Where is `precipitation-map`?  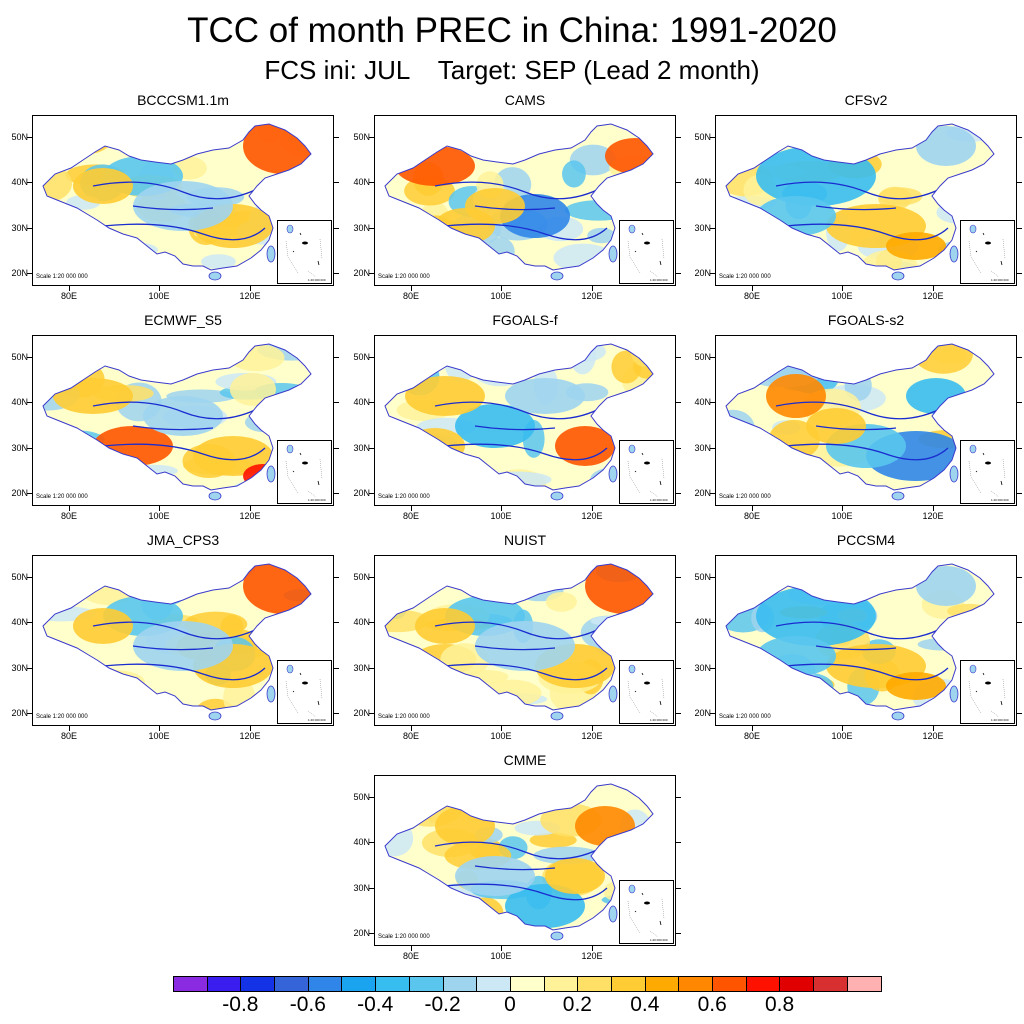
precipitation-map is located at coordinates (519, 862).